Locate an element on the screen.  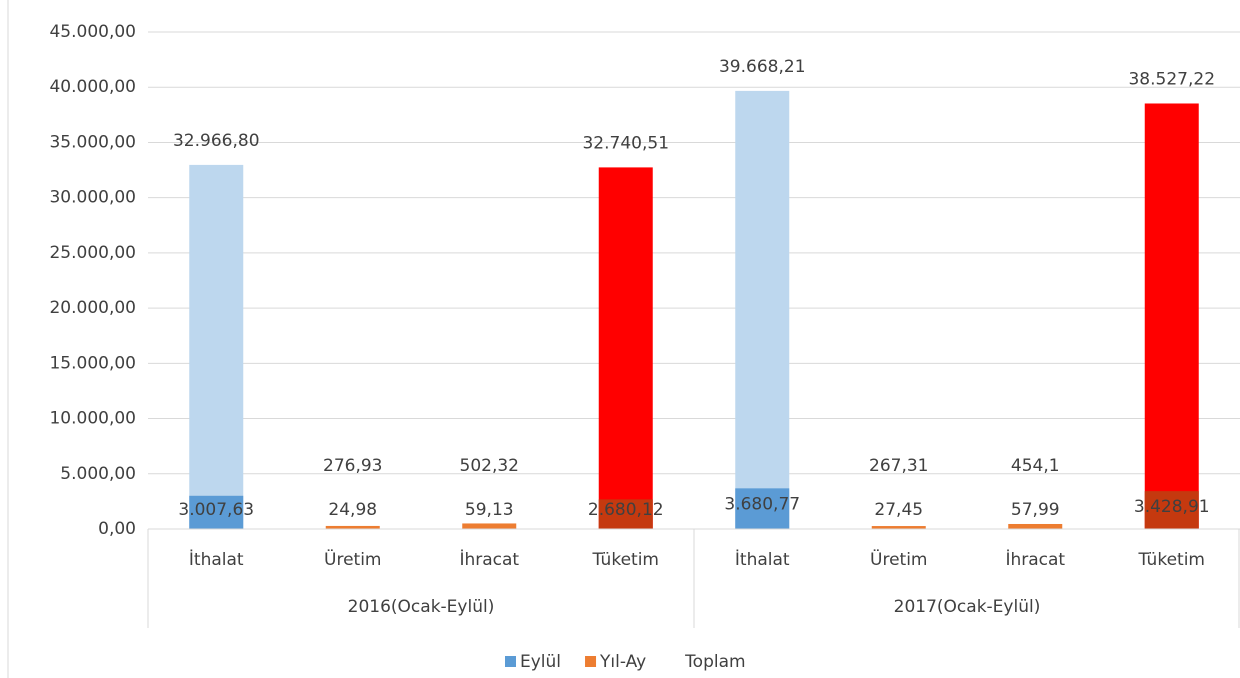
data-label: 39.668,21 is located at coordinates (762, 67).